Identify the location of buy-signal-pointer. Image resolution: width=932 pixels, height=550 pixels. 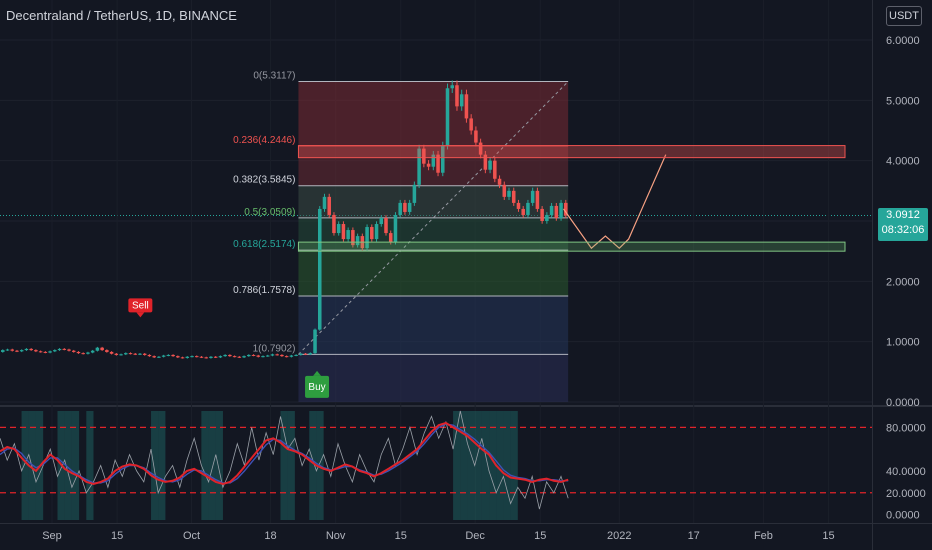
(317, 373).